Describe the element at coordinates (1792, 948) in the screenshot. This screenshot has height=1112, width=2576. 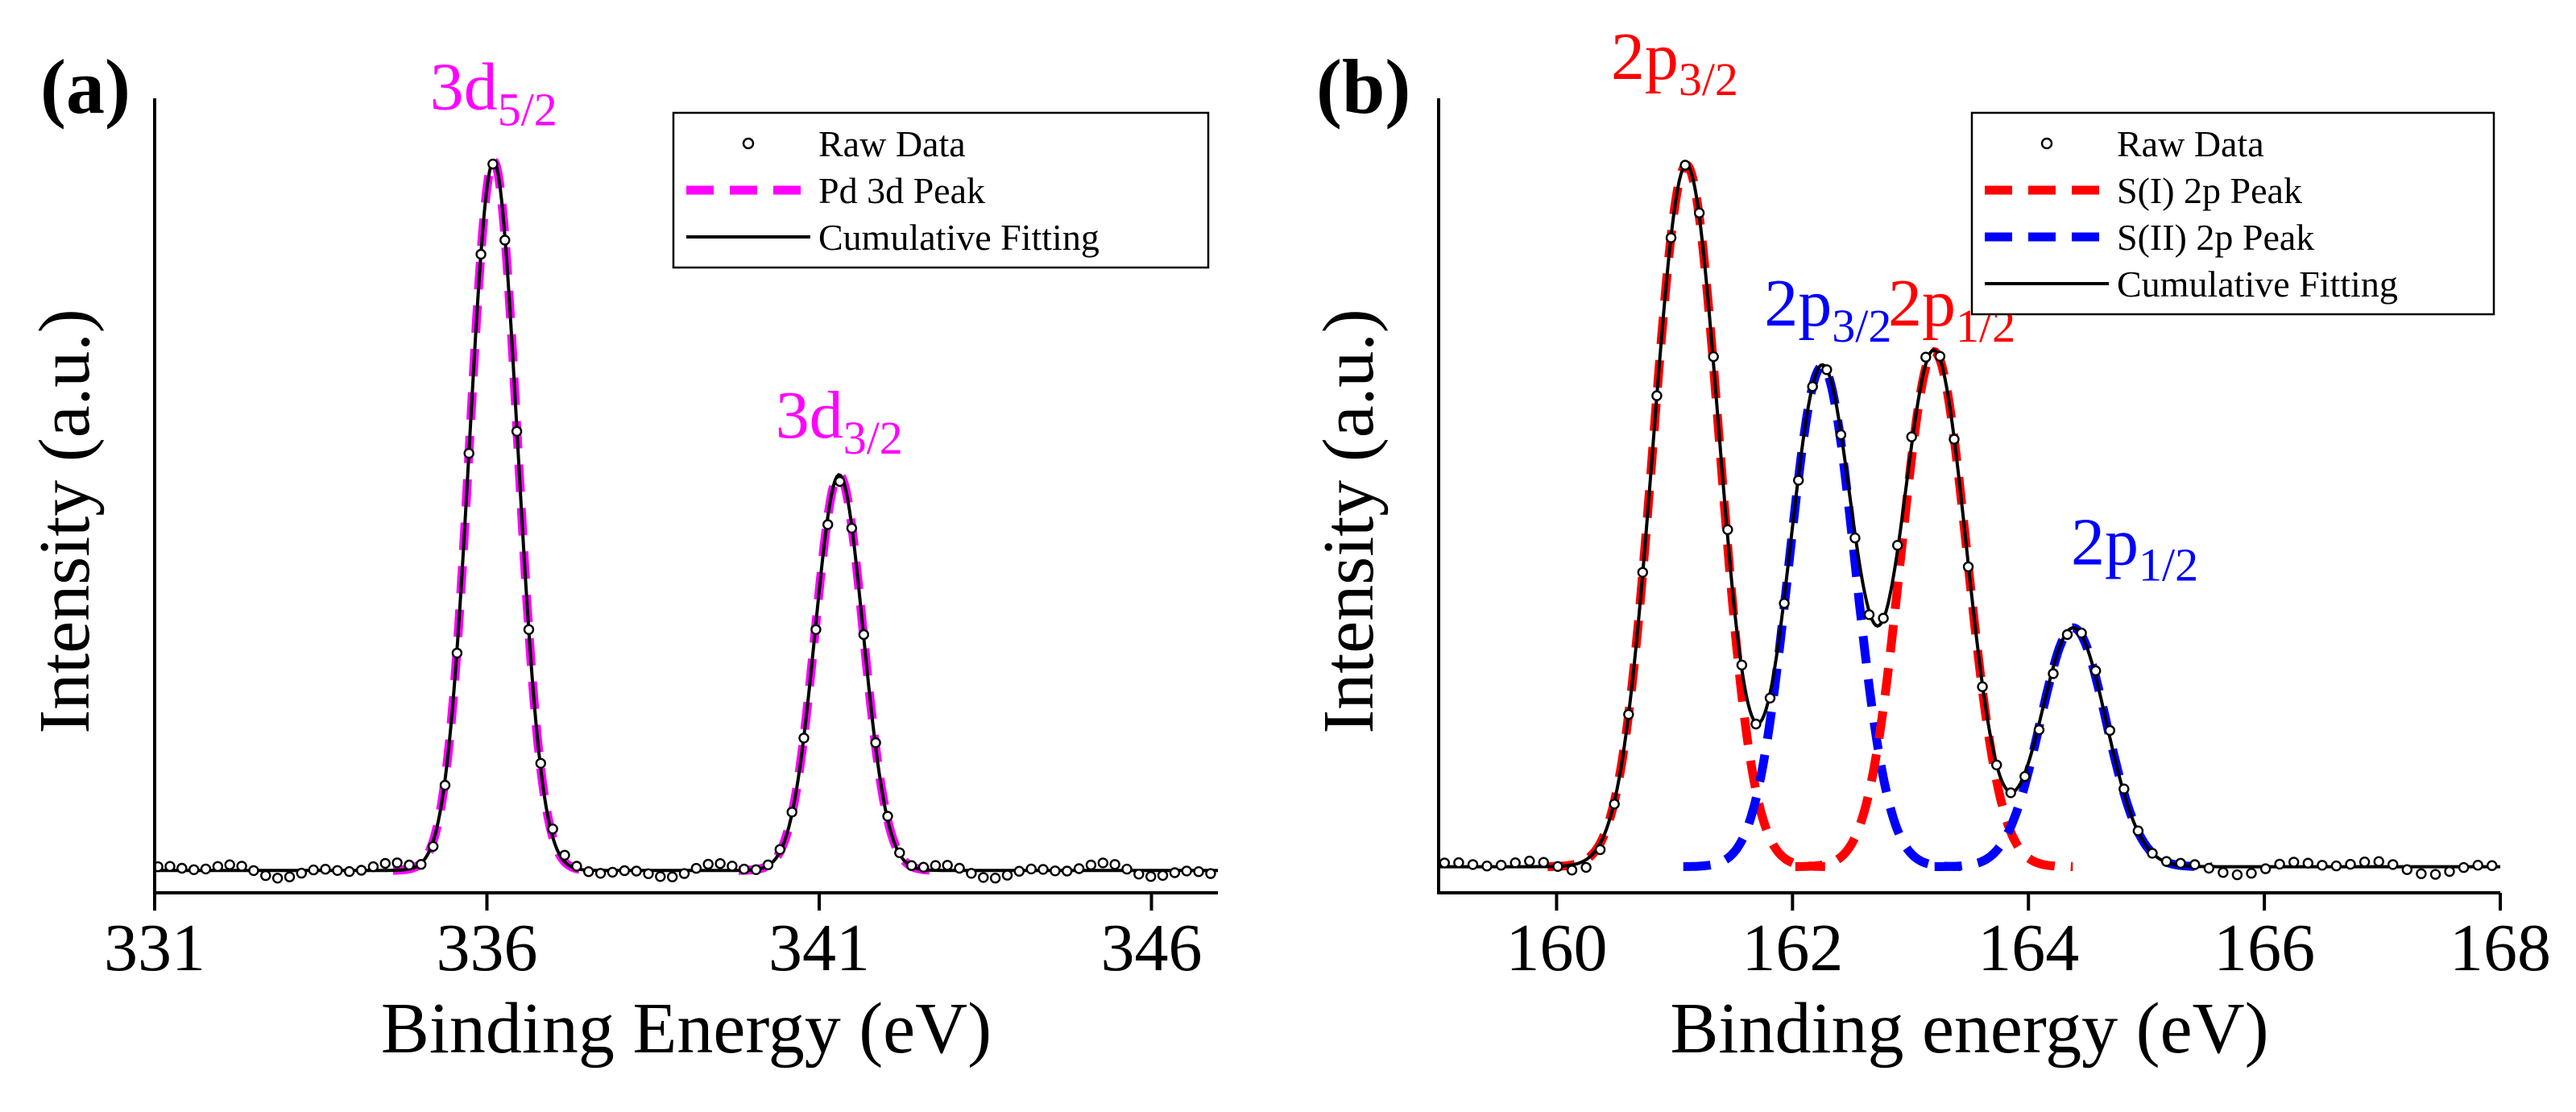
I see `x-tick-label: 162` at that location.